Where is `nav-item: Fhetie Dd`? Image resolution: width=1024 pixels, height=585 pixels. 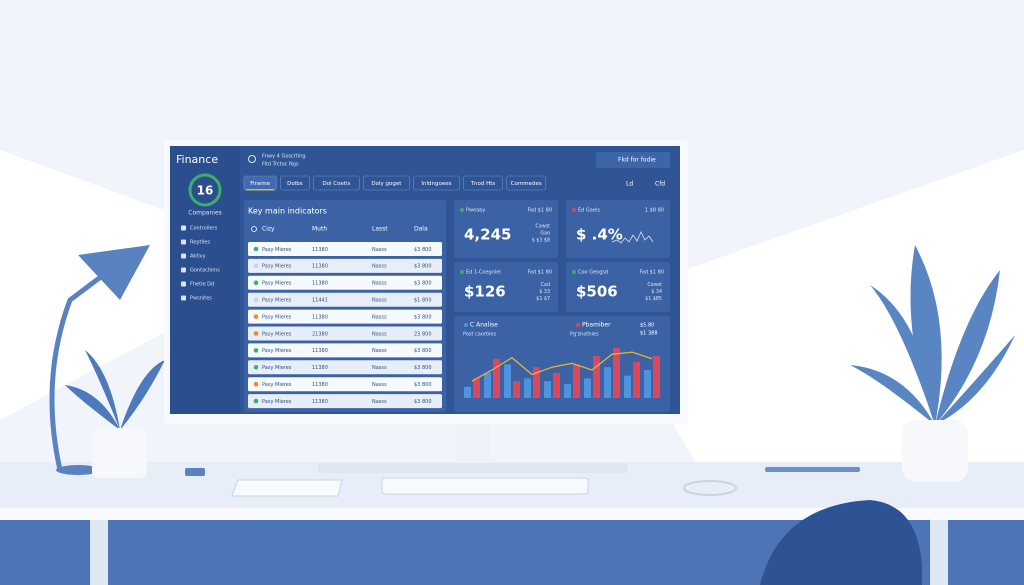
nav-item: Fhetie Dd is located at coordinates (202, 285).